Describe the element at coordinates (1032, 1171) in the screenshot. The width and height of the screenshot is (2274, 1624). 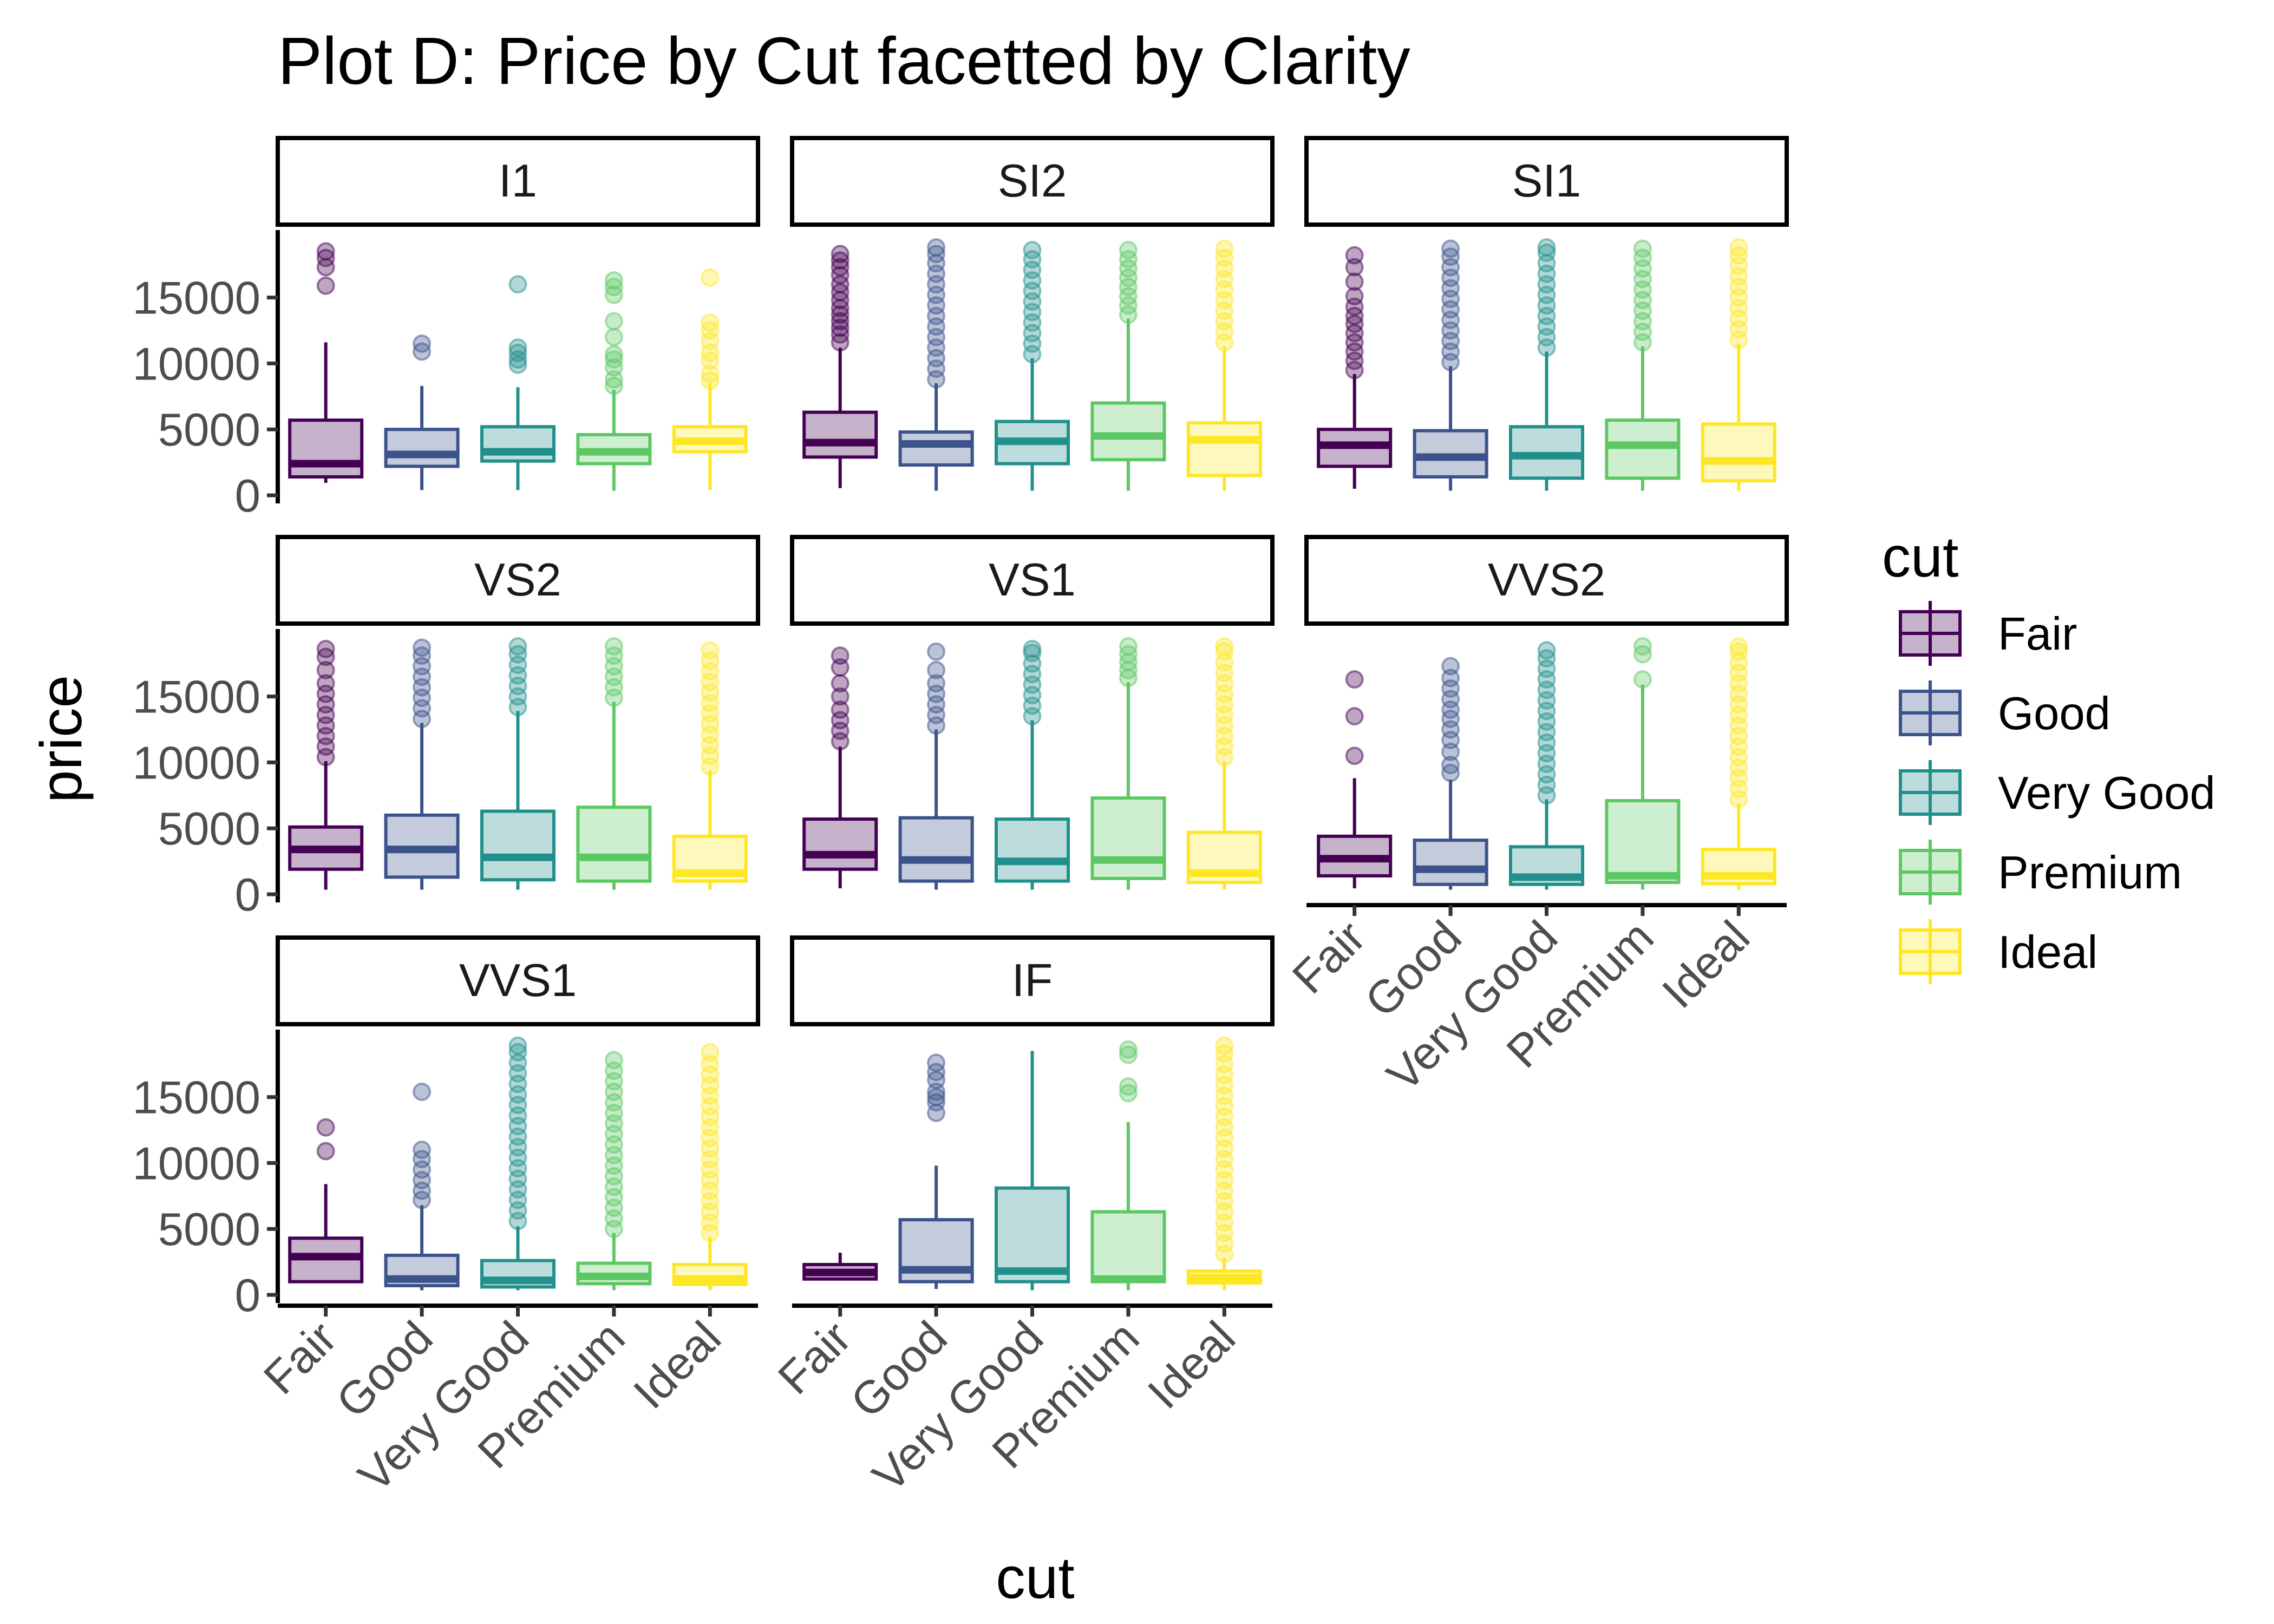
I see `box-if-very-good` at that location.